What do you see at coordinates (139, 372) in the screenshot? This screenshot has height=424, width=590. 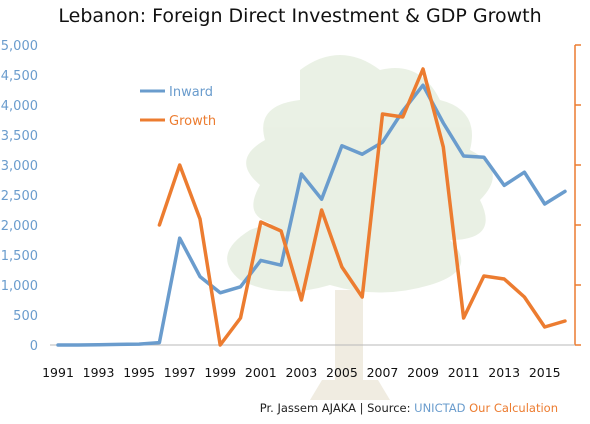 I see `x-tick-label: 1995` at bounding box center [139, 372].